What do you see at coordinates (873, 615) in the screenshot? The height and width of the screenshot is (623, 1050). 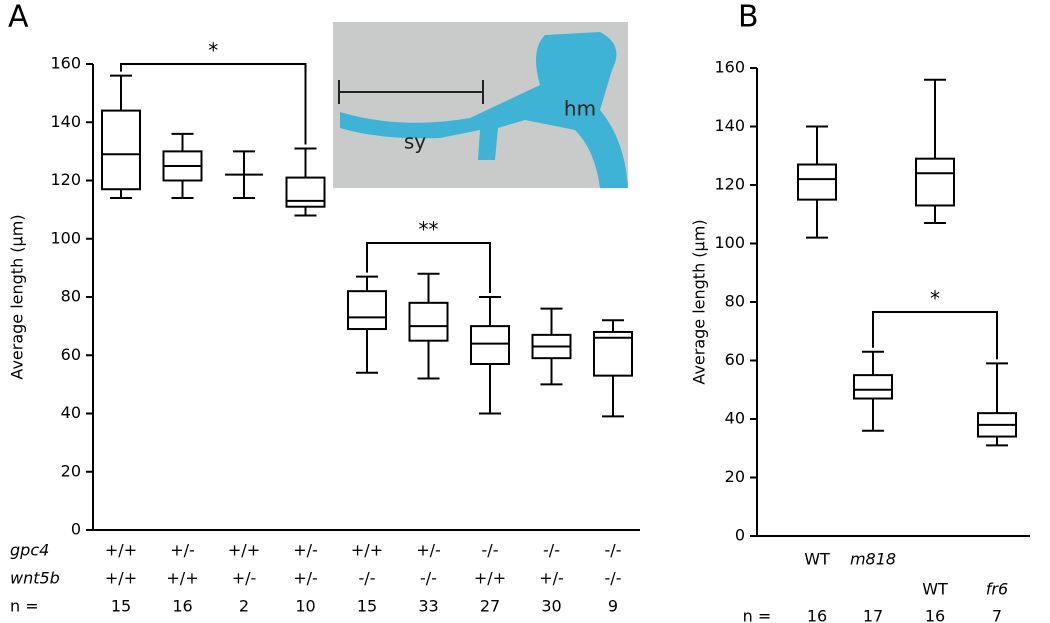 I see `n-value: 17` at bounding box center [873, 615].